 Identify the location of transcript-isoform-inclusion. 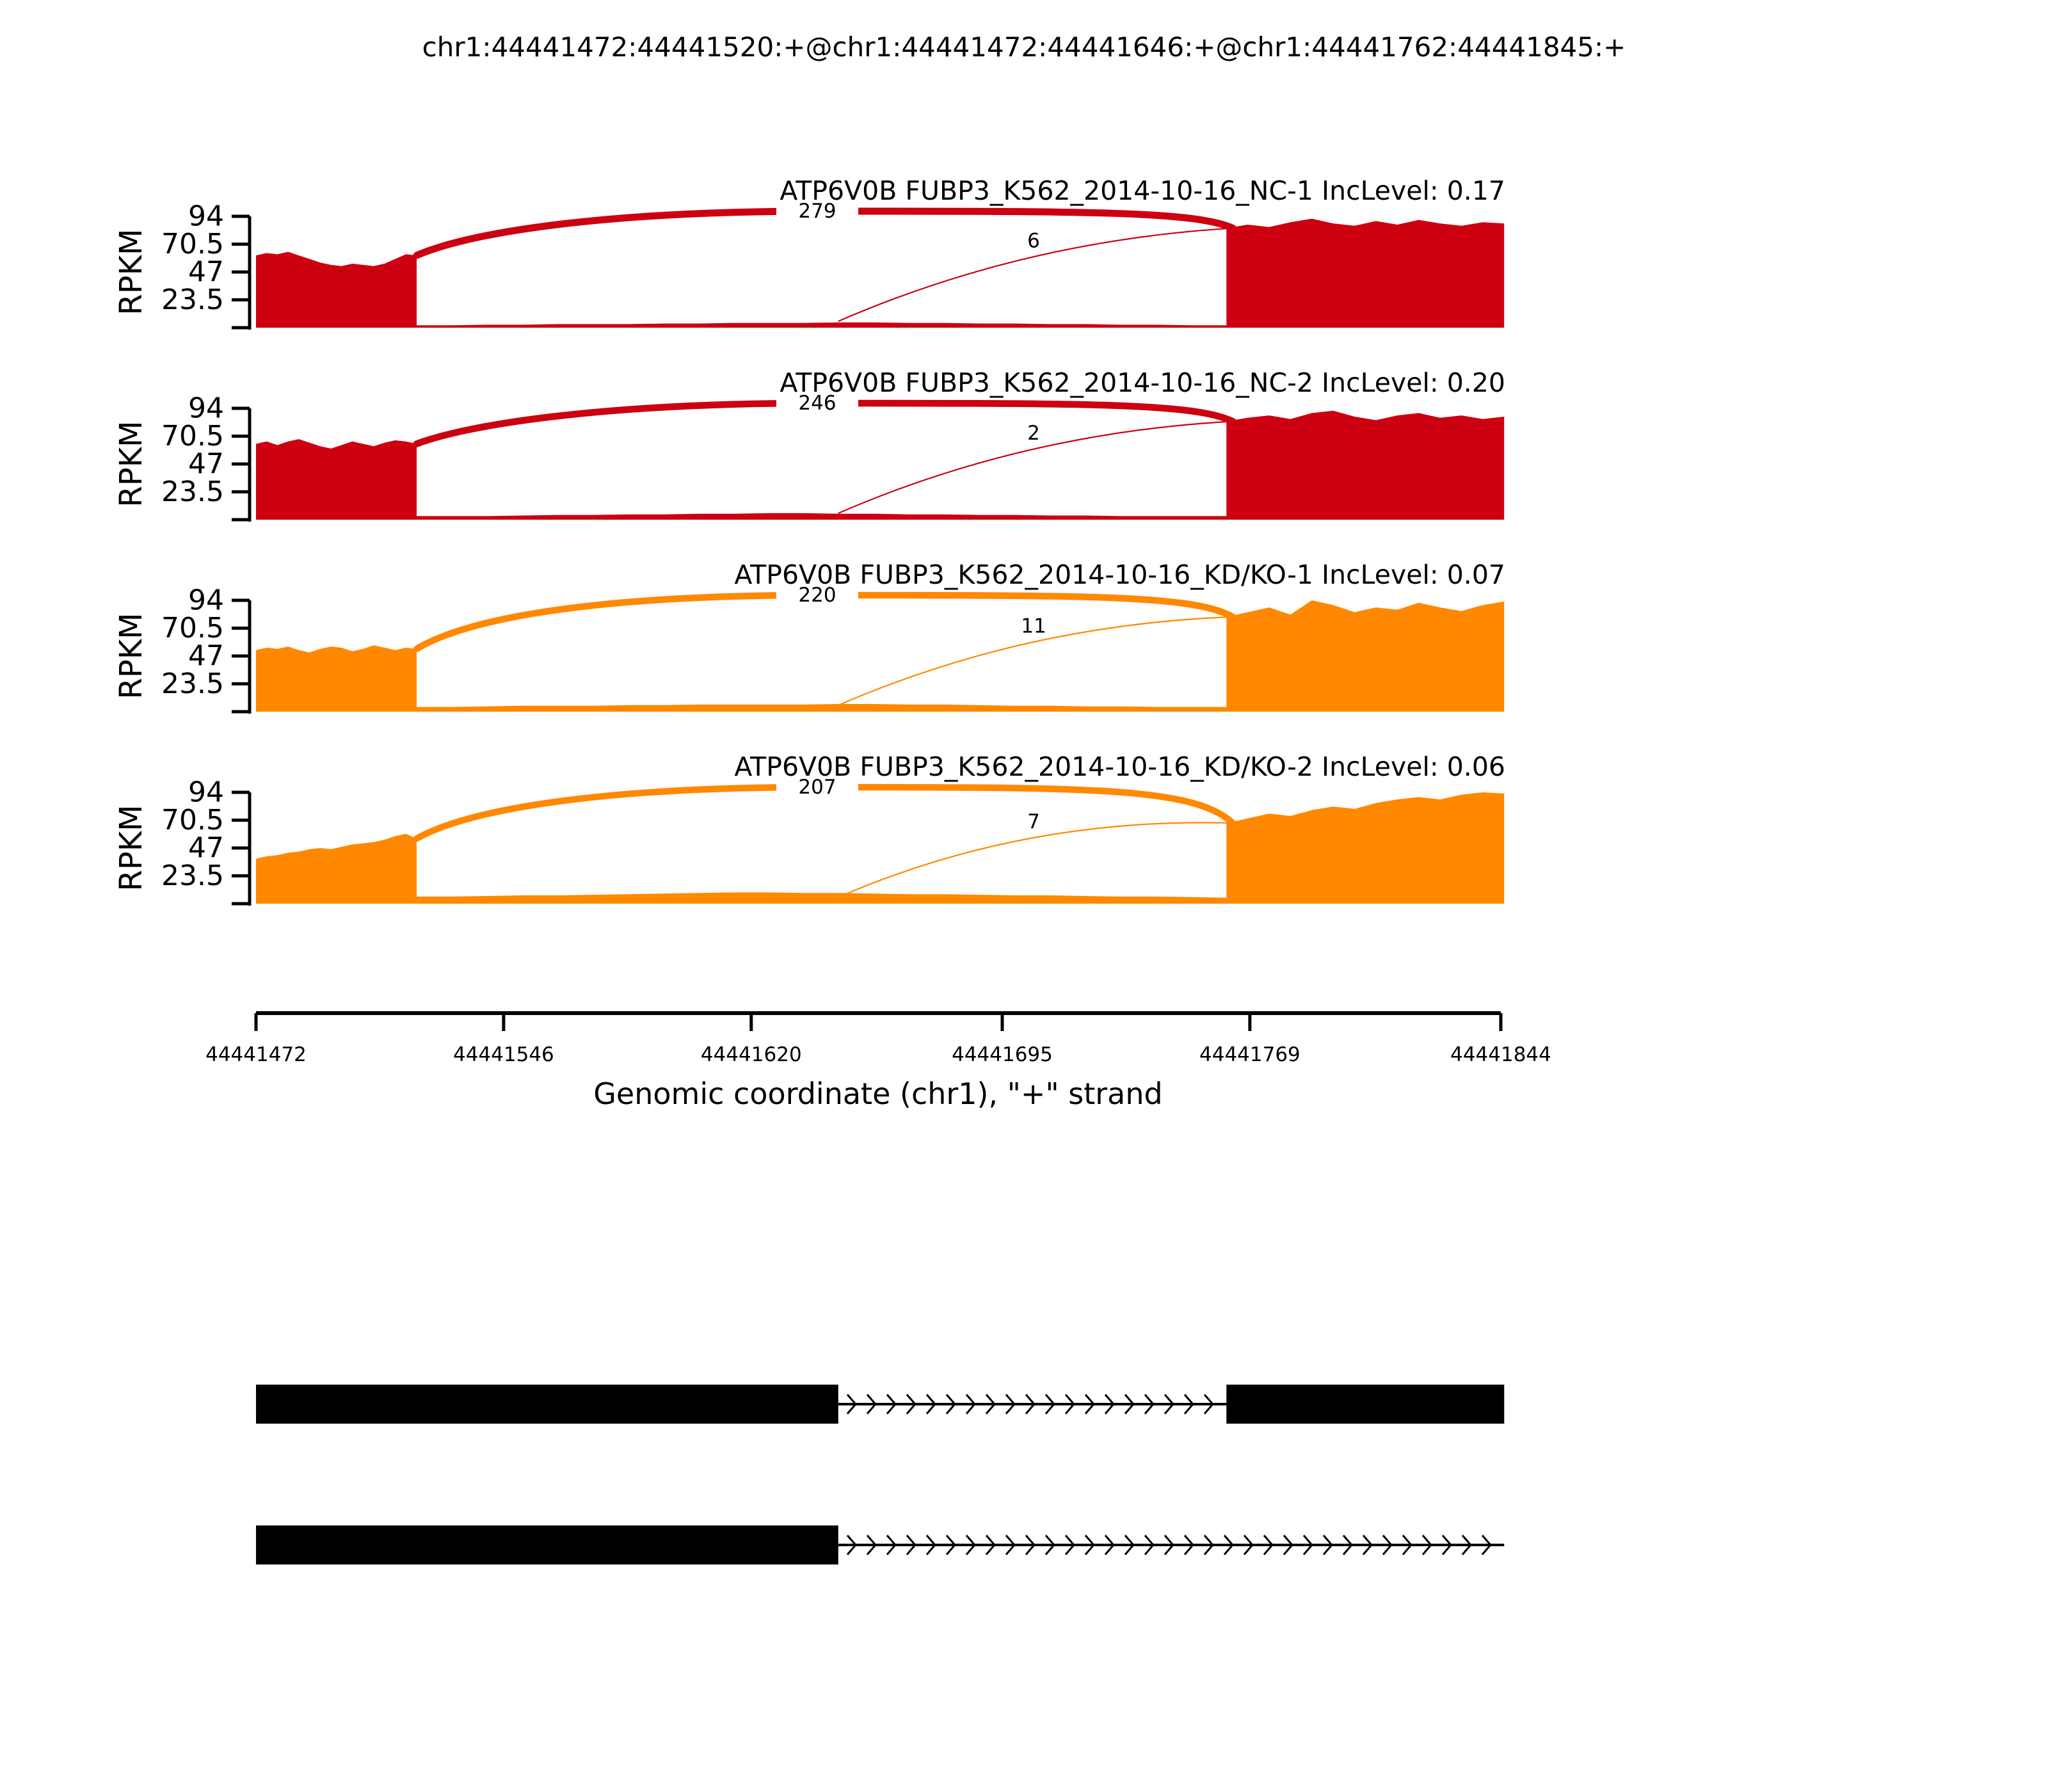
(880, 1404).